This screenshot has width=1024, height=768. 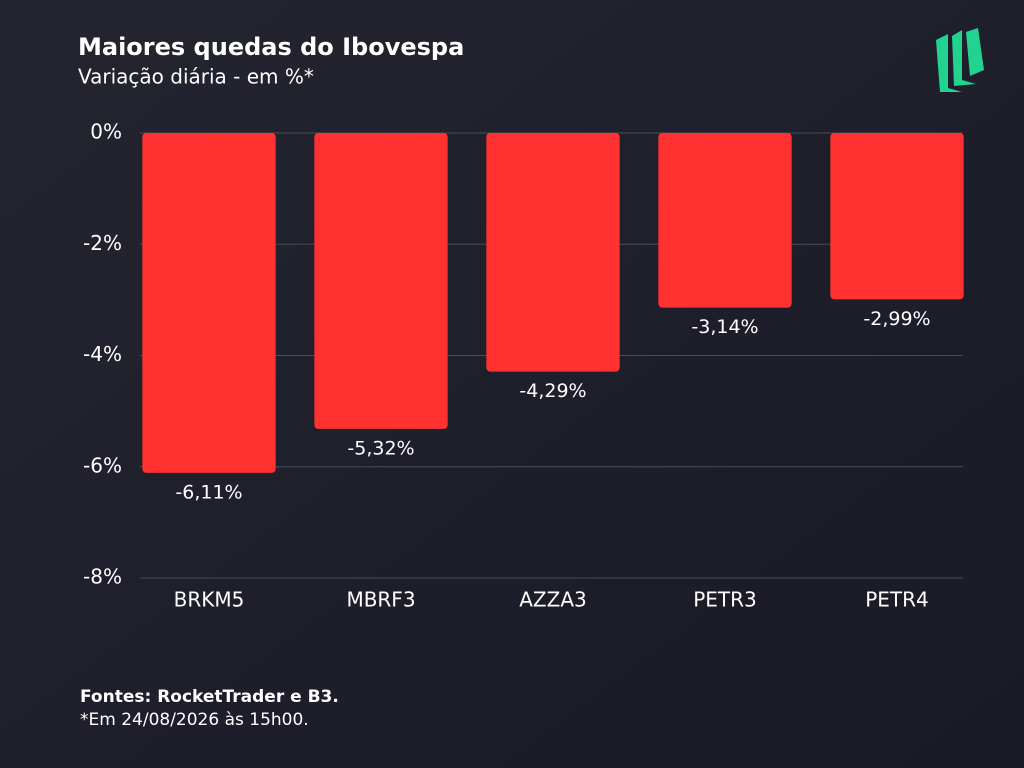 I want to click on x-tick-label: AZZA3, so click(x=553, y=600).